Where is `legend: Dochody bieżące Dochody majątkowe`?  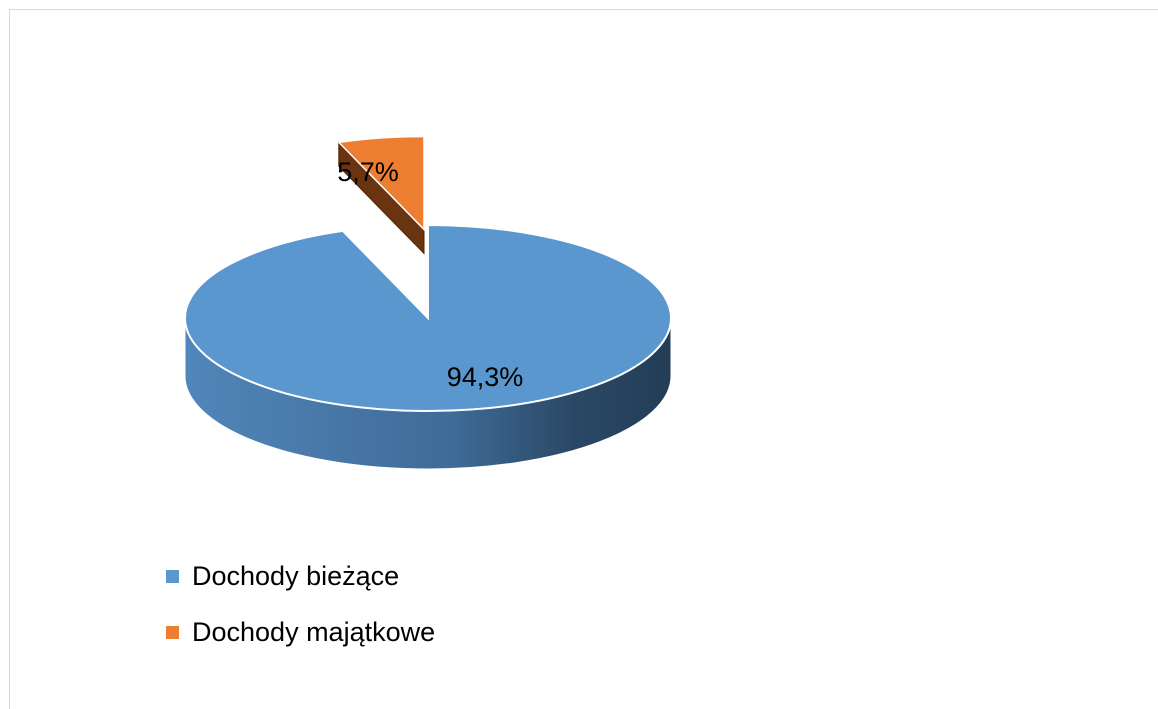 legend: Dochody bieżące Dochody majątkowe is located at coordinates (300, 604).